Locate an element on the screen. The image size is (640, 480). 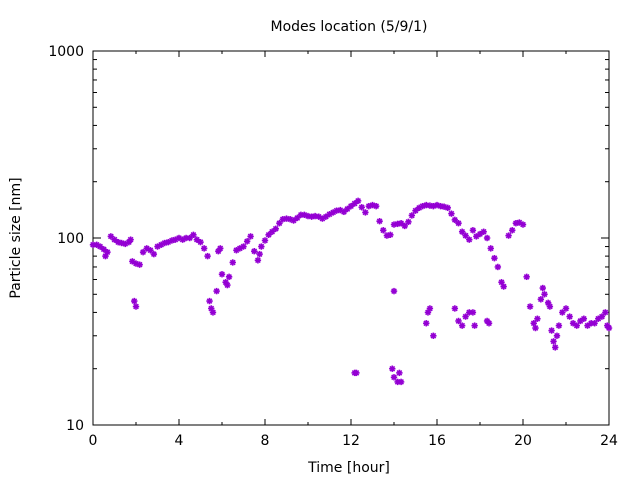
x-tick-label: 20 is located at coordinates (523, 441).